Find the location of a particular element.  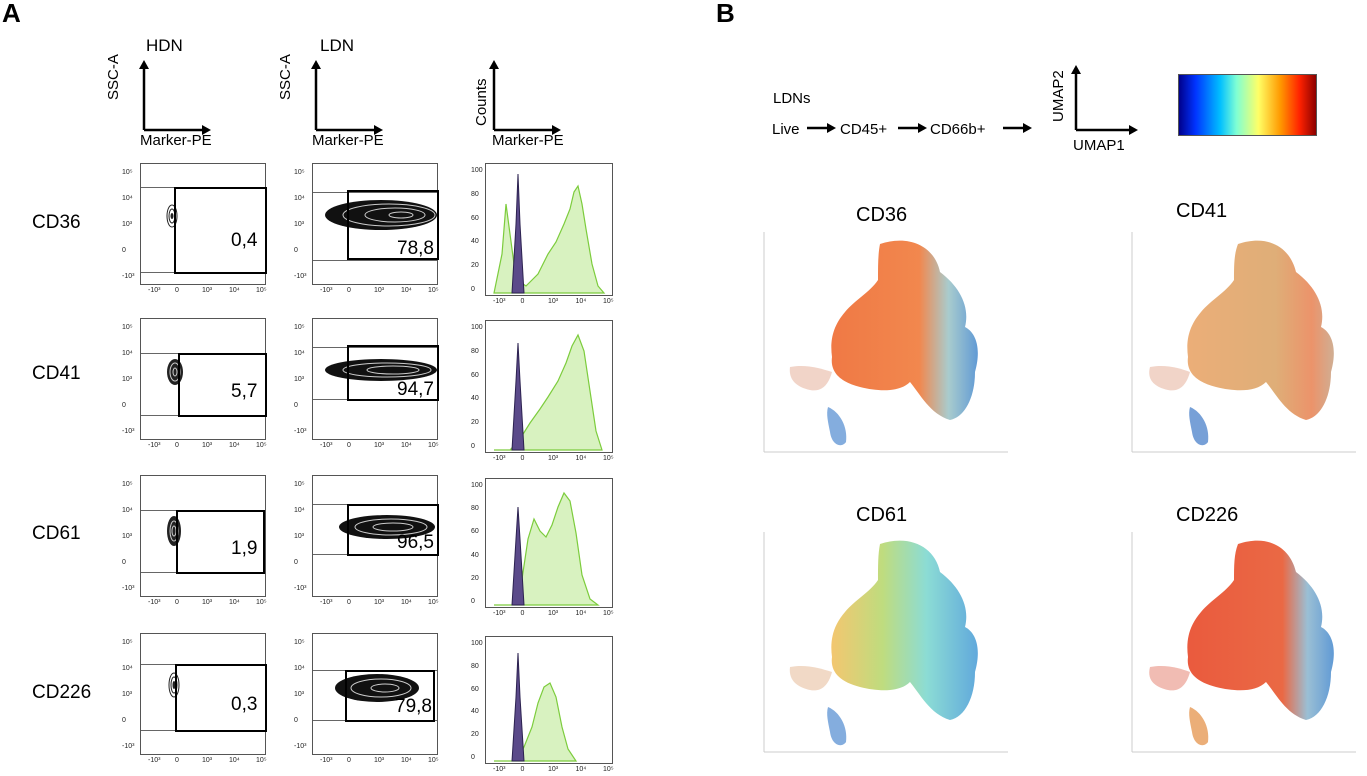

ldn-axis-key is located at coordinates (347, 97).